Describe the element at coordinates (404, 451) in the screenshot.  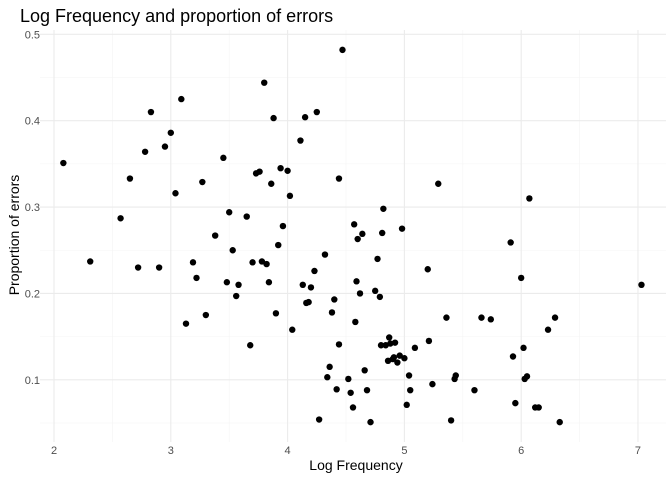
I see `x-tick-label: 5` at that location.